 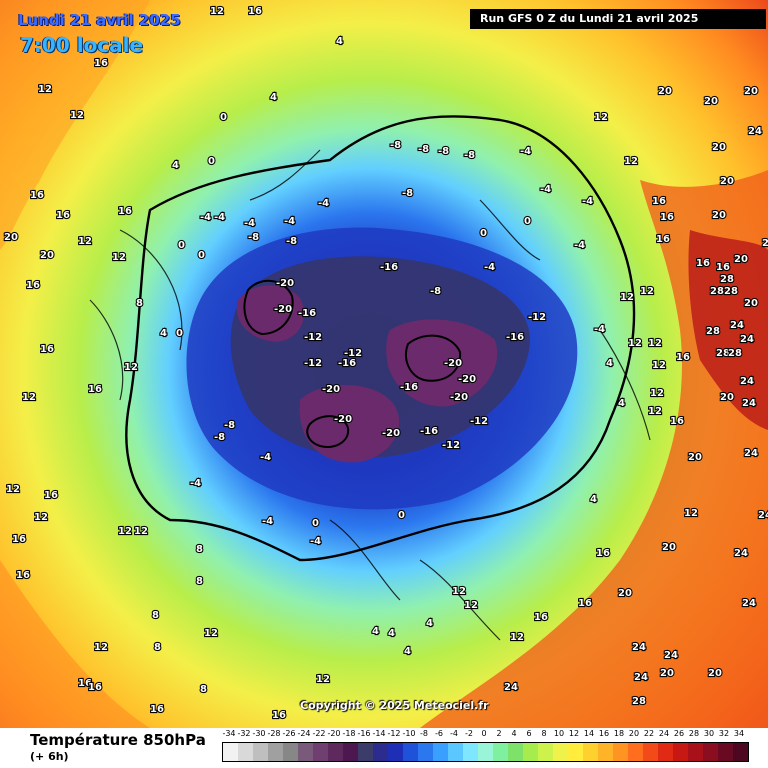 I want to click on color-scale-label: -22, so click(x=319, y=733).